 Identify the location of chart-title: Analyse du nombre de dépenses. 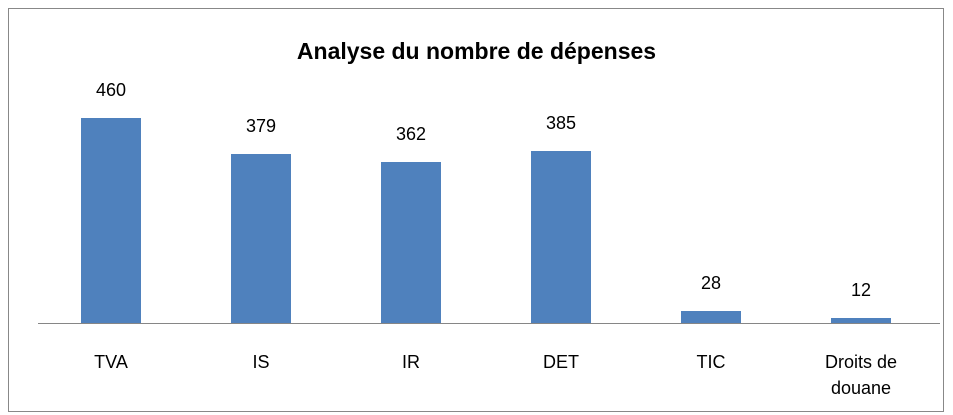
(476, 51).